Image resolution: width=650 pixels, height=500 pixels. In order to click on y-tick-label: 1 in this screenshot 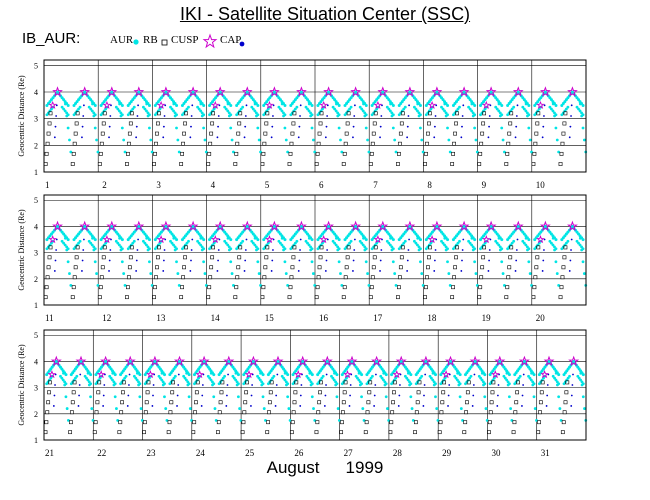, I will do `click(36, 172)`.